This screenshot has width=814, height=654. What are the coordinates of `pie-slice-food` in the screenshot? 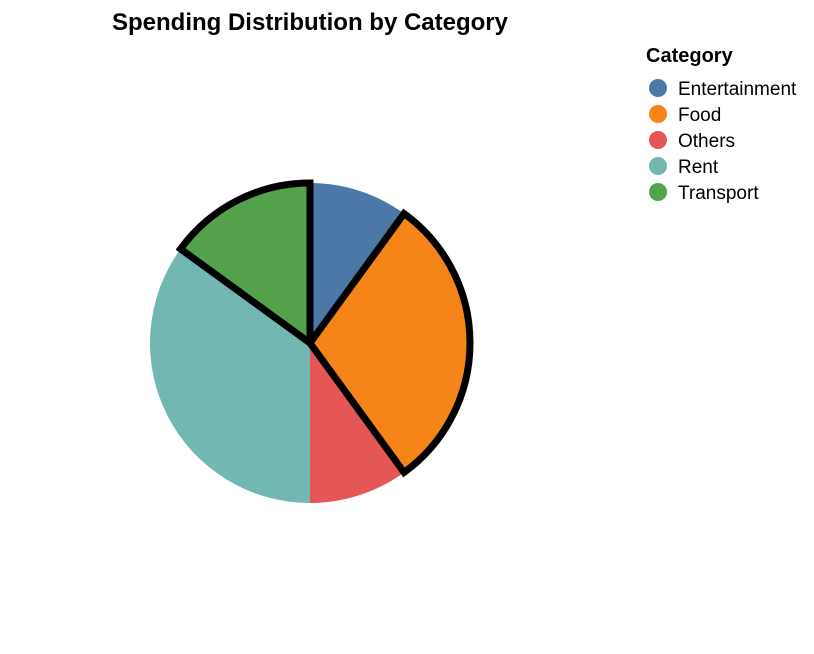 It's located at (389, 343).